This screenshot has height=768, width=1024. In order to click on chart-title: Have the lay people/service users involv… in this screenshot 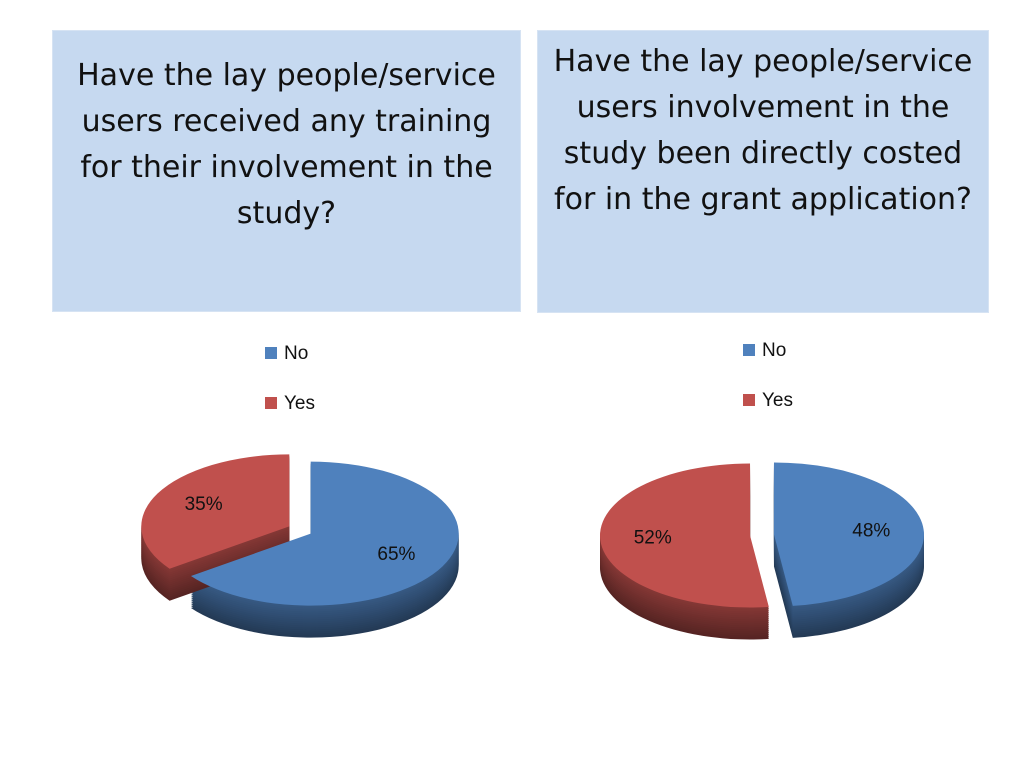, I will do `click(763, 130)`.